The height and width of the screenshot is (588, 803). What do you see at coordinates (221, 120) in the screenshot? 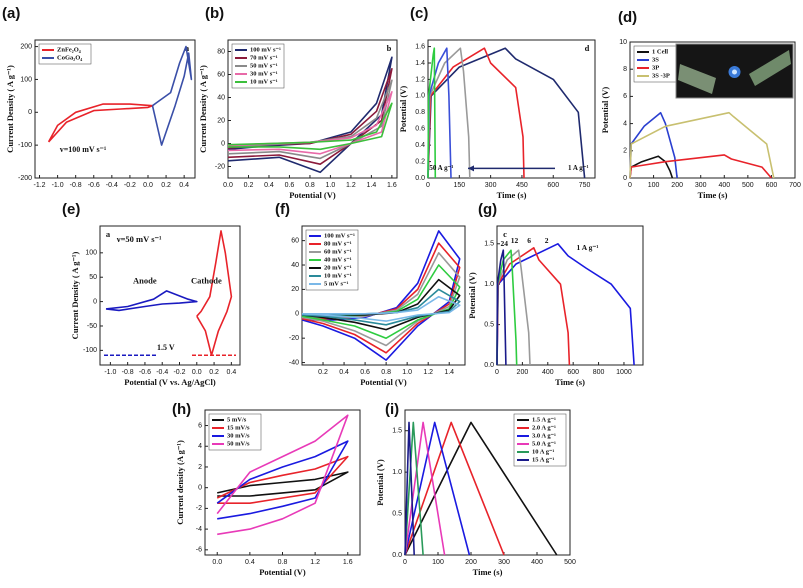
I see `y-tick-label: 20` at bounding box center [221, 120].